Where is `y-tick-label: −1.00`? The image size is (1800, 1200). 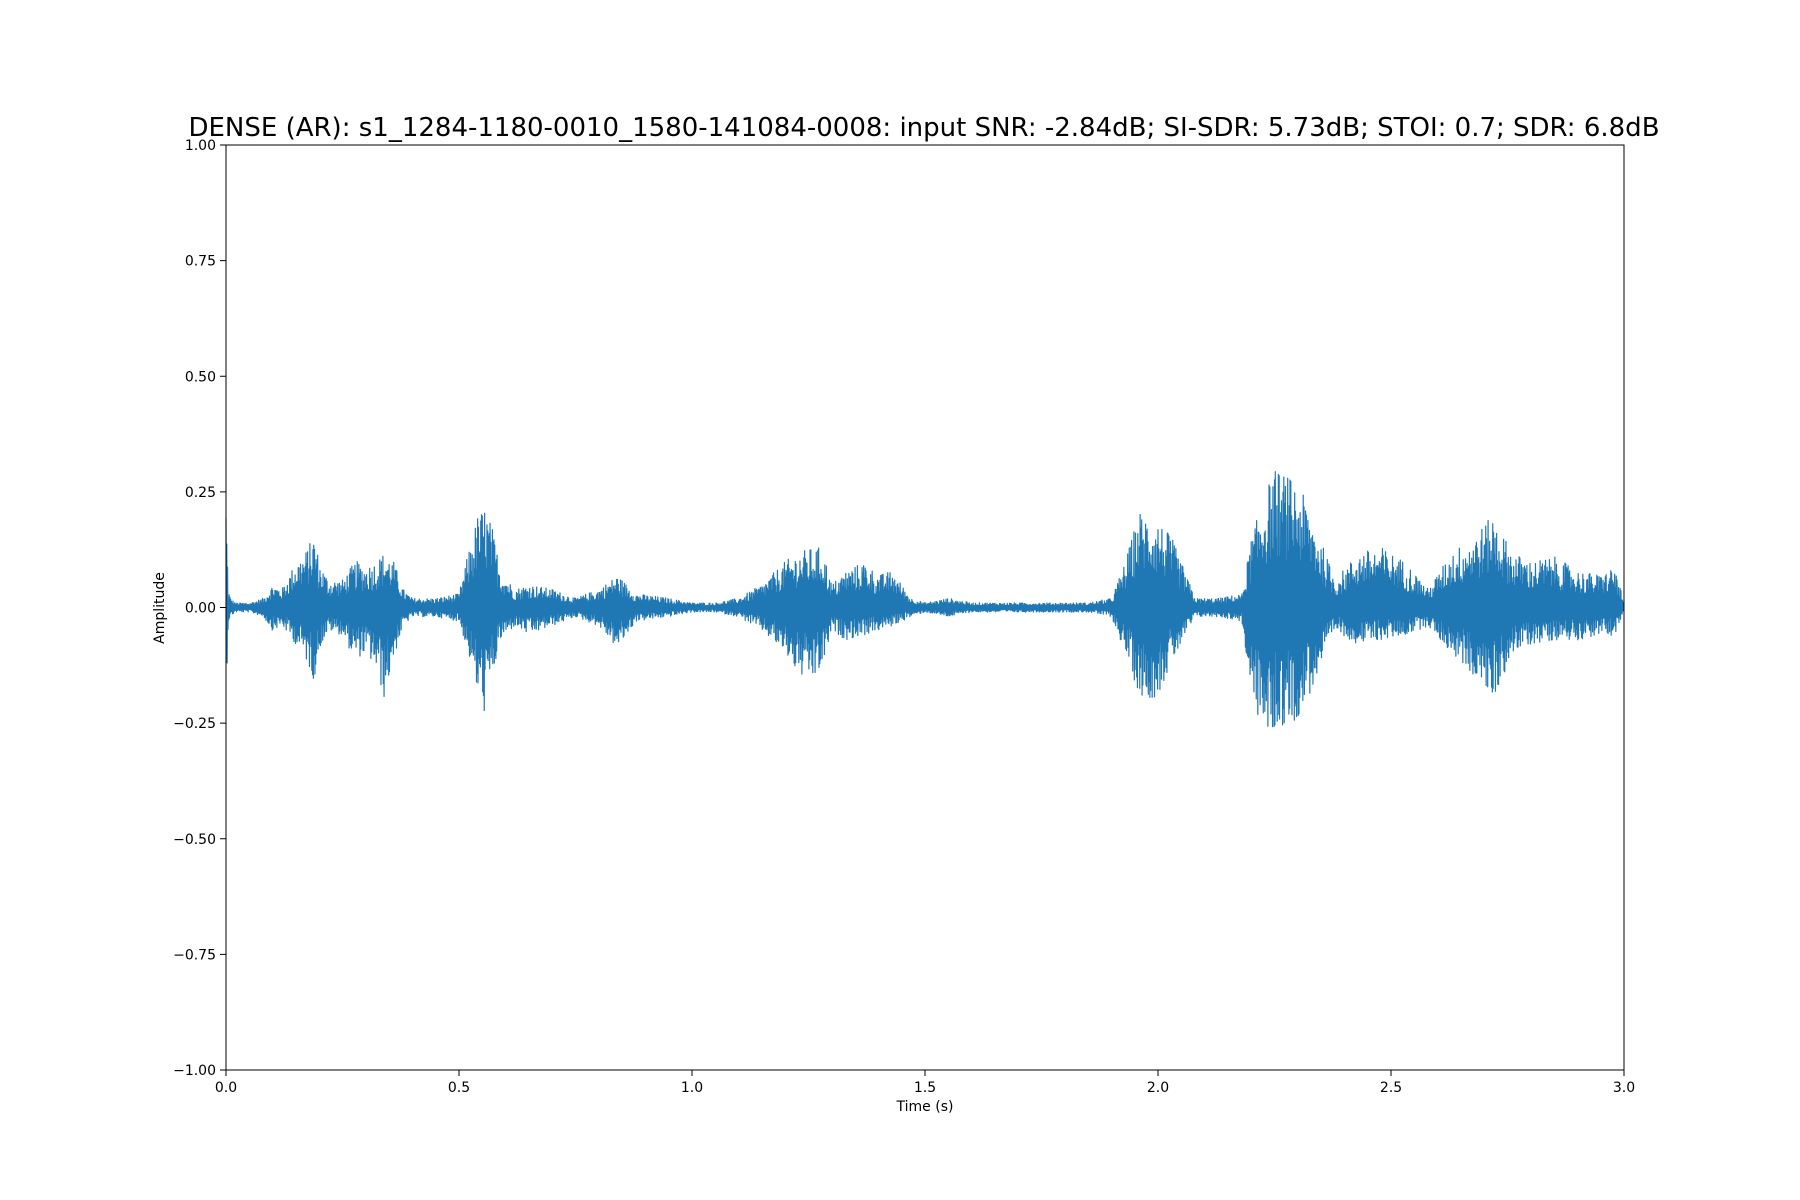
y-tick-label: −1.00 is located at coordinates (194, 1071).